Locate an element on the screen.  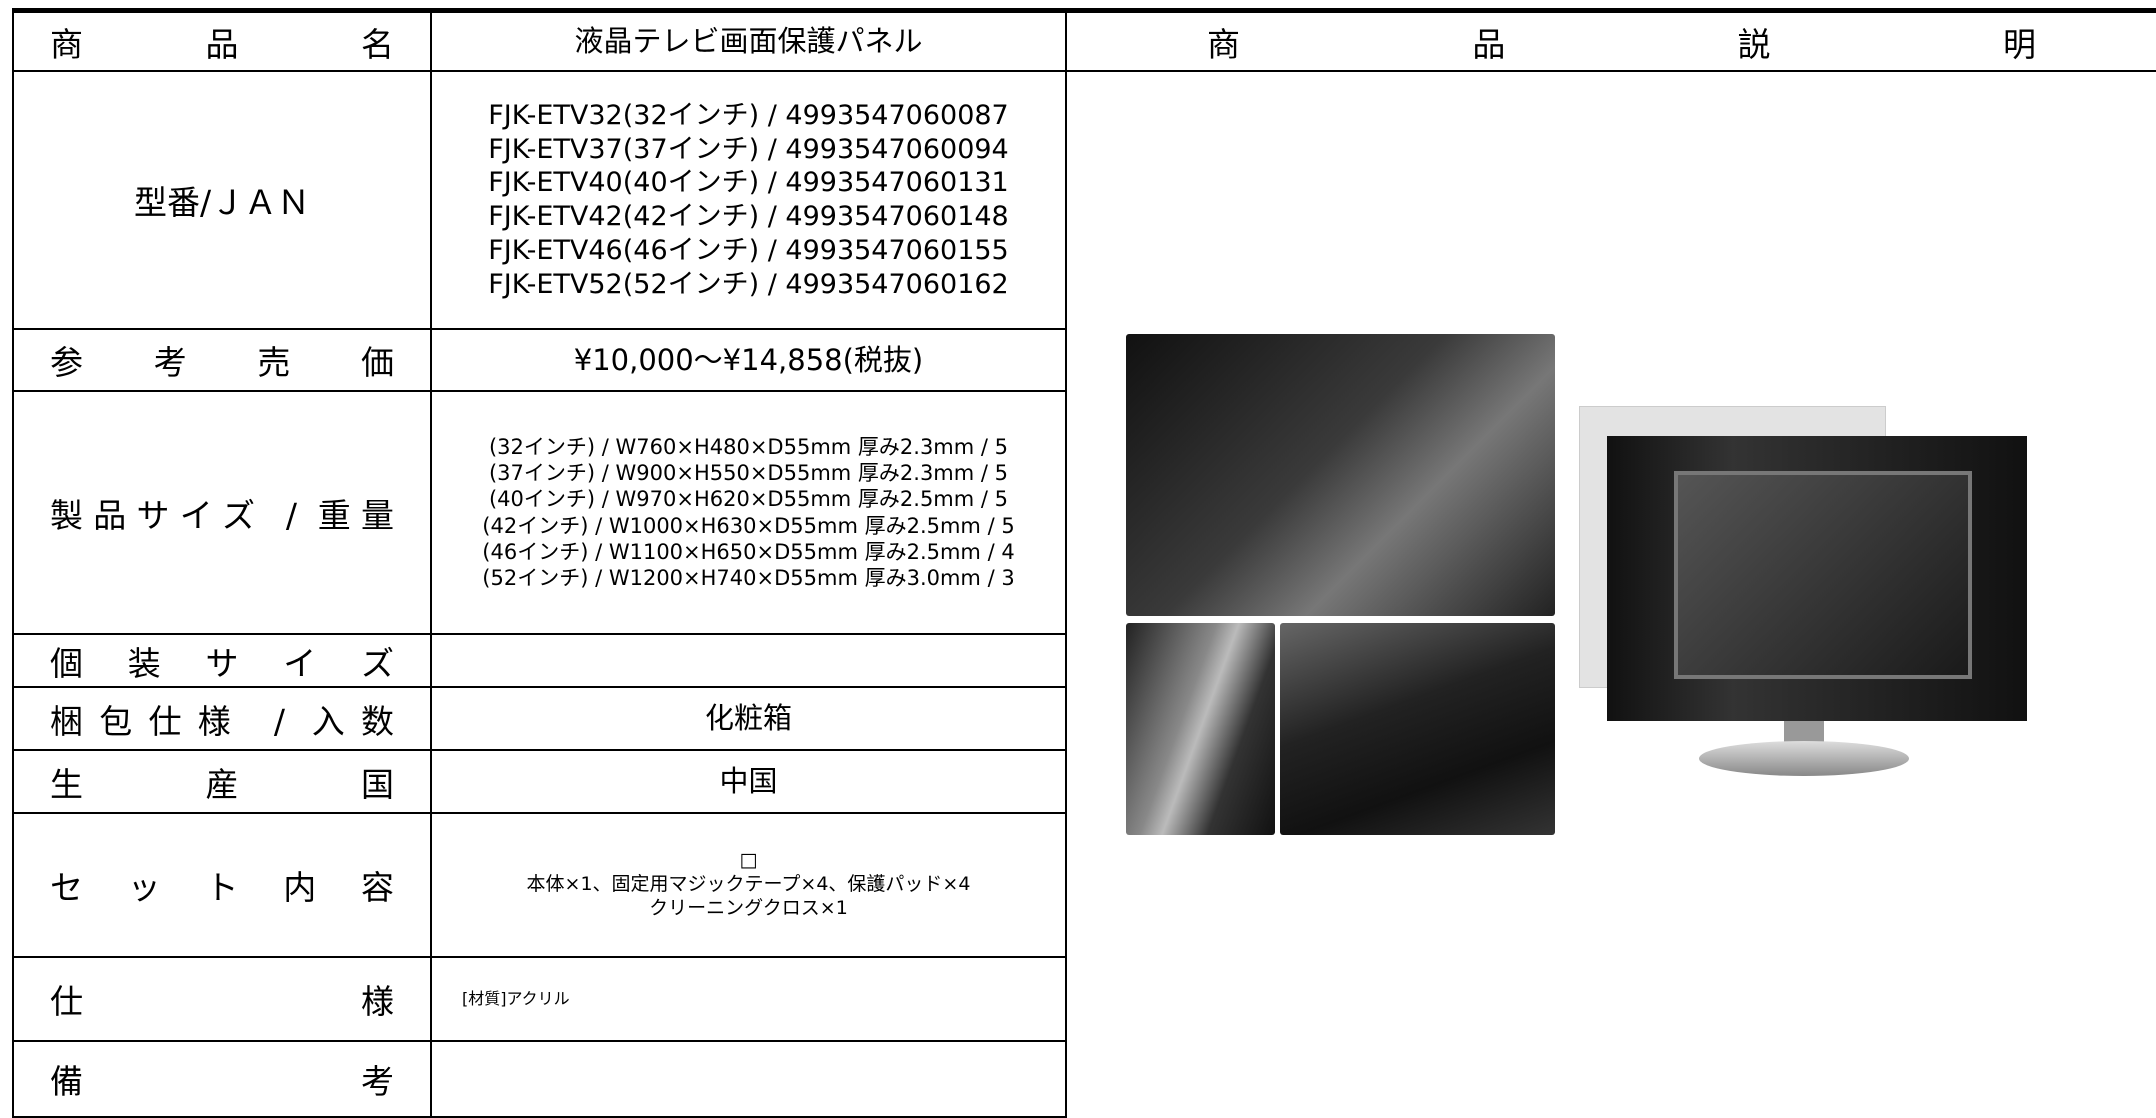
row-value: □ 本体×1、固定用マジックテープ×4、保護パッド×4 クリーニングクロス×1 is located at coordinates (749, 886).